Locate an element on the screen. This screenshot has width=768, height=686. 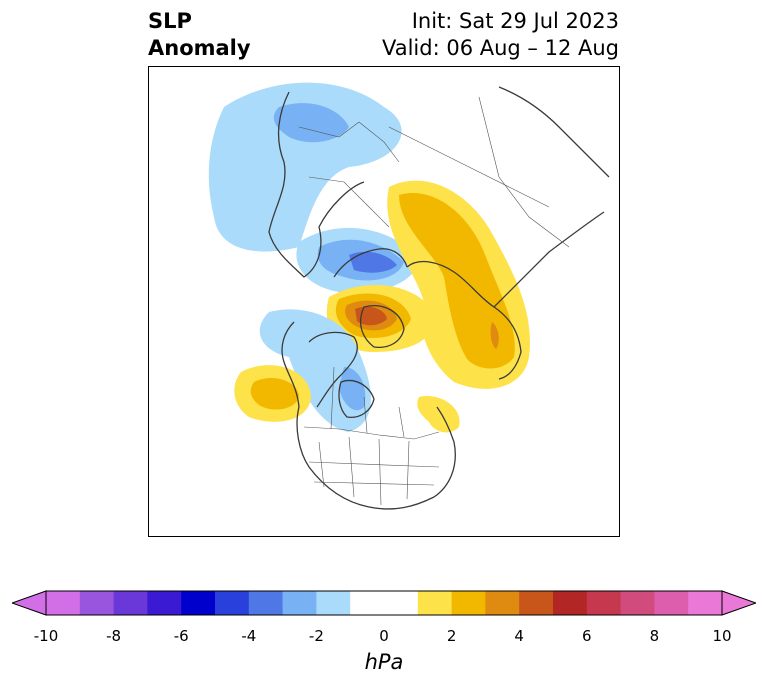
title-variable-line1: SLP is located at coordinates (170, 21).